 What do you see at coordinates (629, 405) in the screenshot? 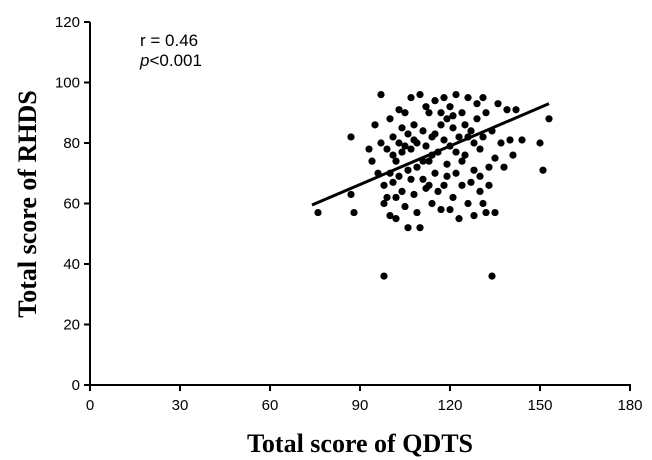
I see `x-tick-label-180: 180` at bounding box center [629, 405].